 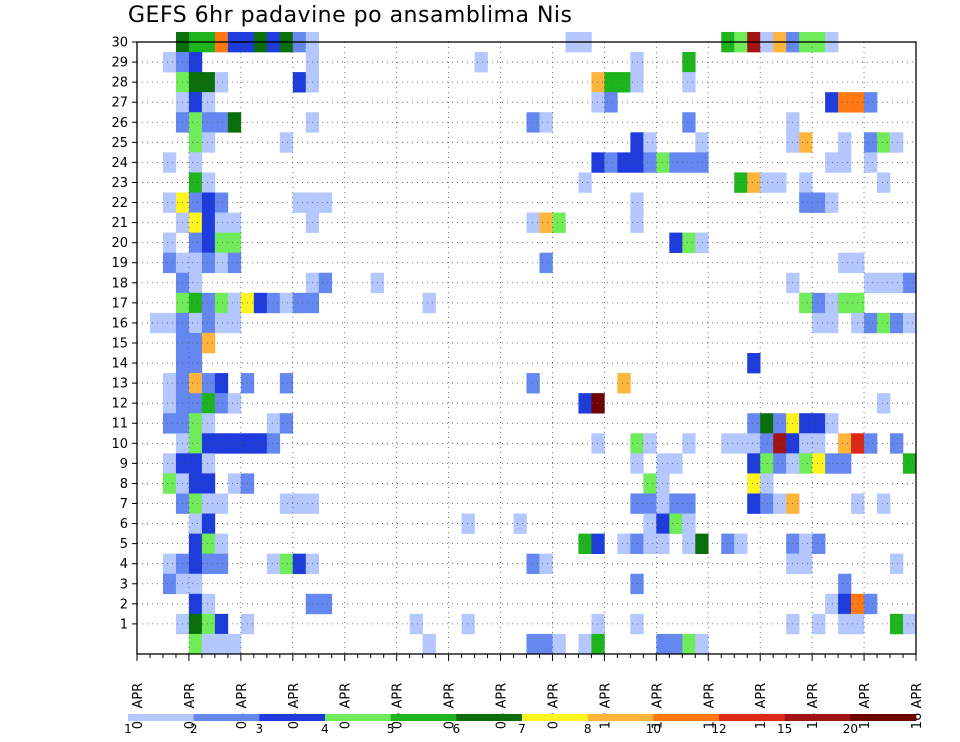 I want to click on legend-label: 10, so click(x=653, y=729).